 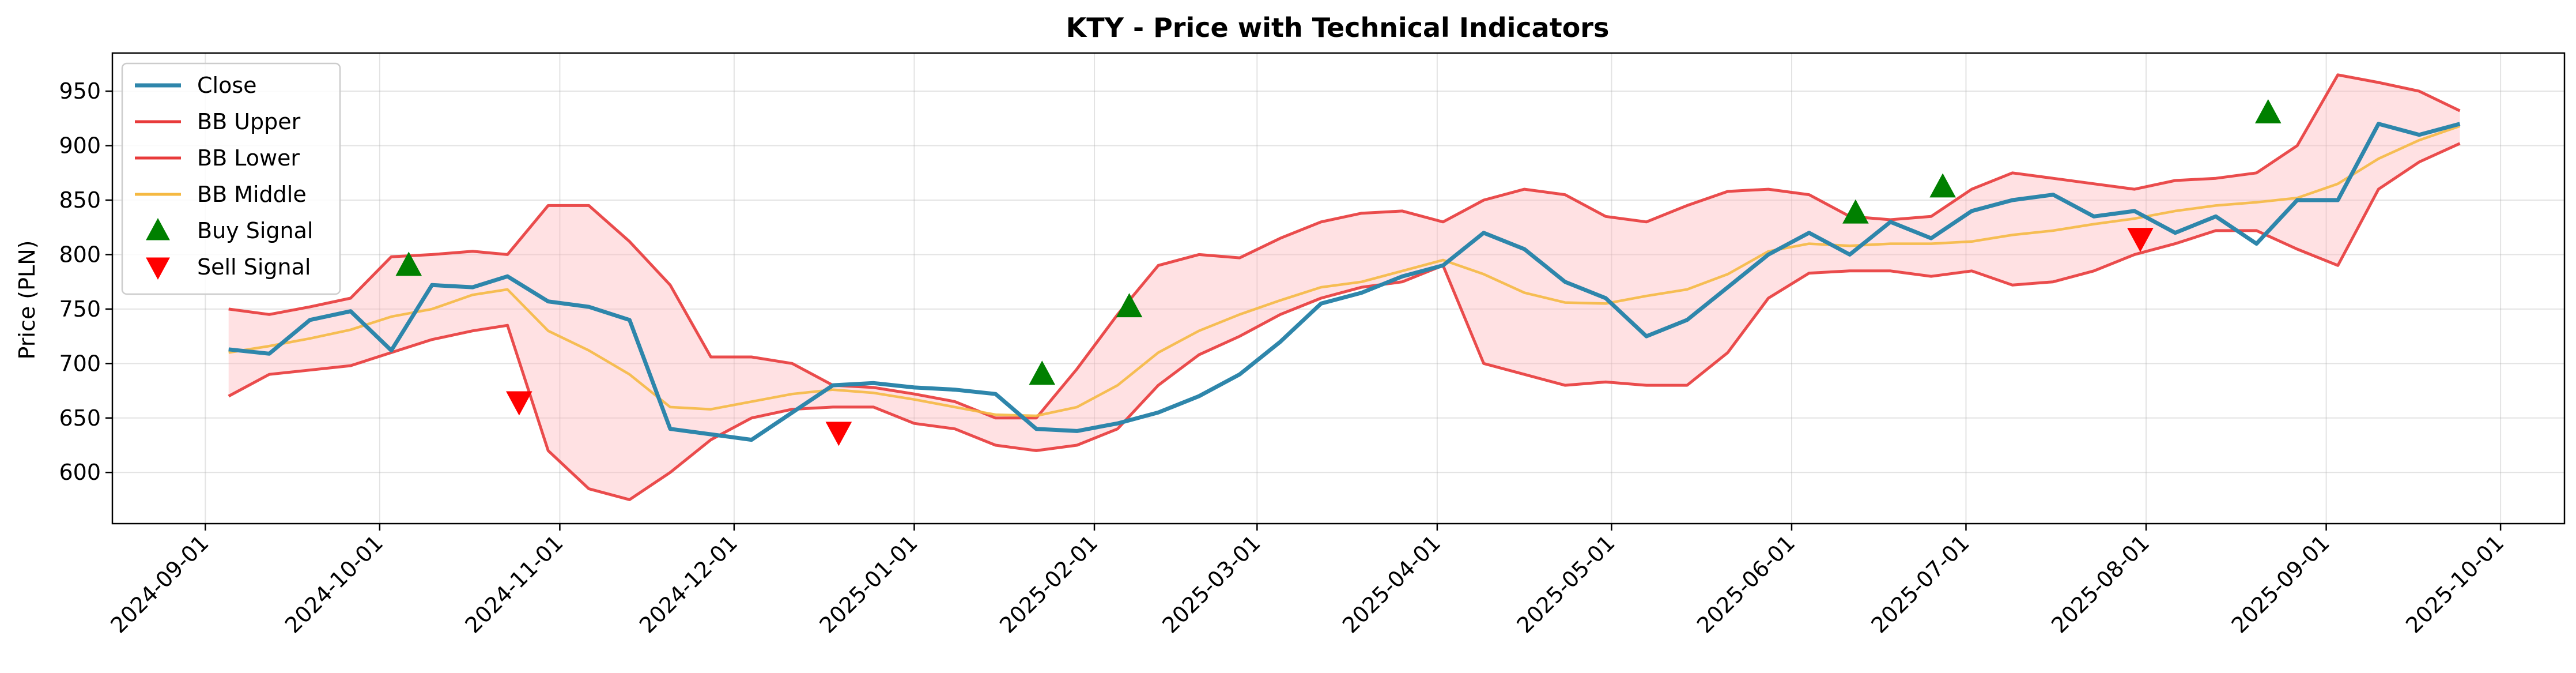 I want to click on legend-label: BB Upper, so click(x=249, y=121).